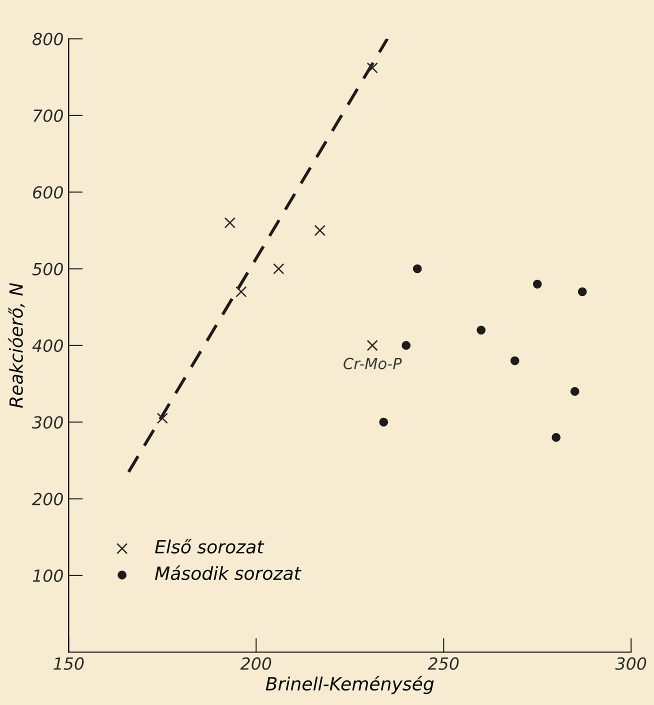 The height and width of the screenshot is (705, 654). I want to click on y-tick-label: 200, so click(47, 499).